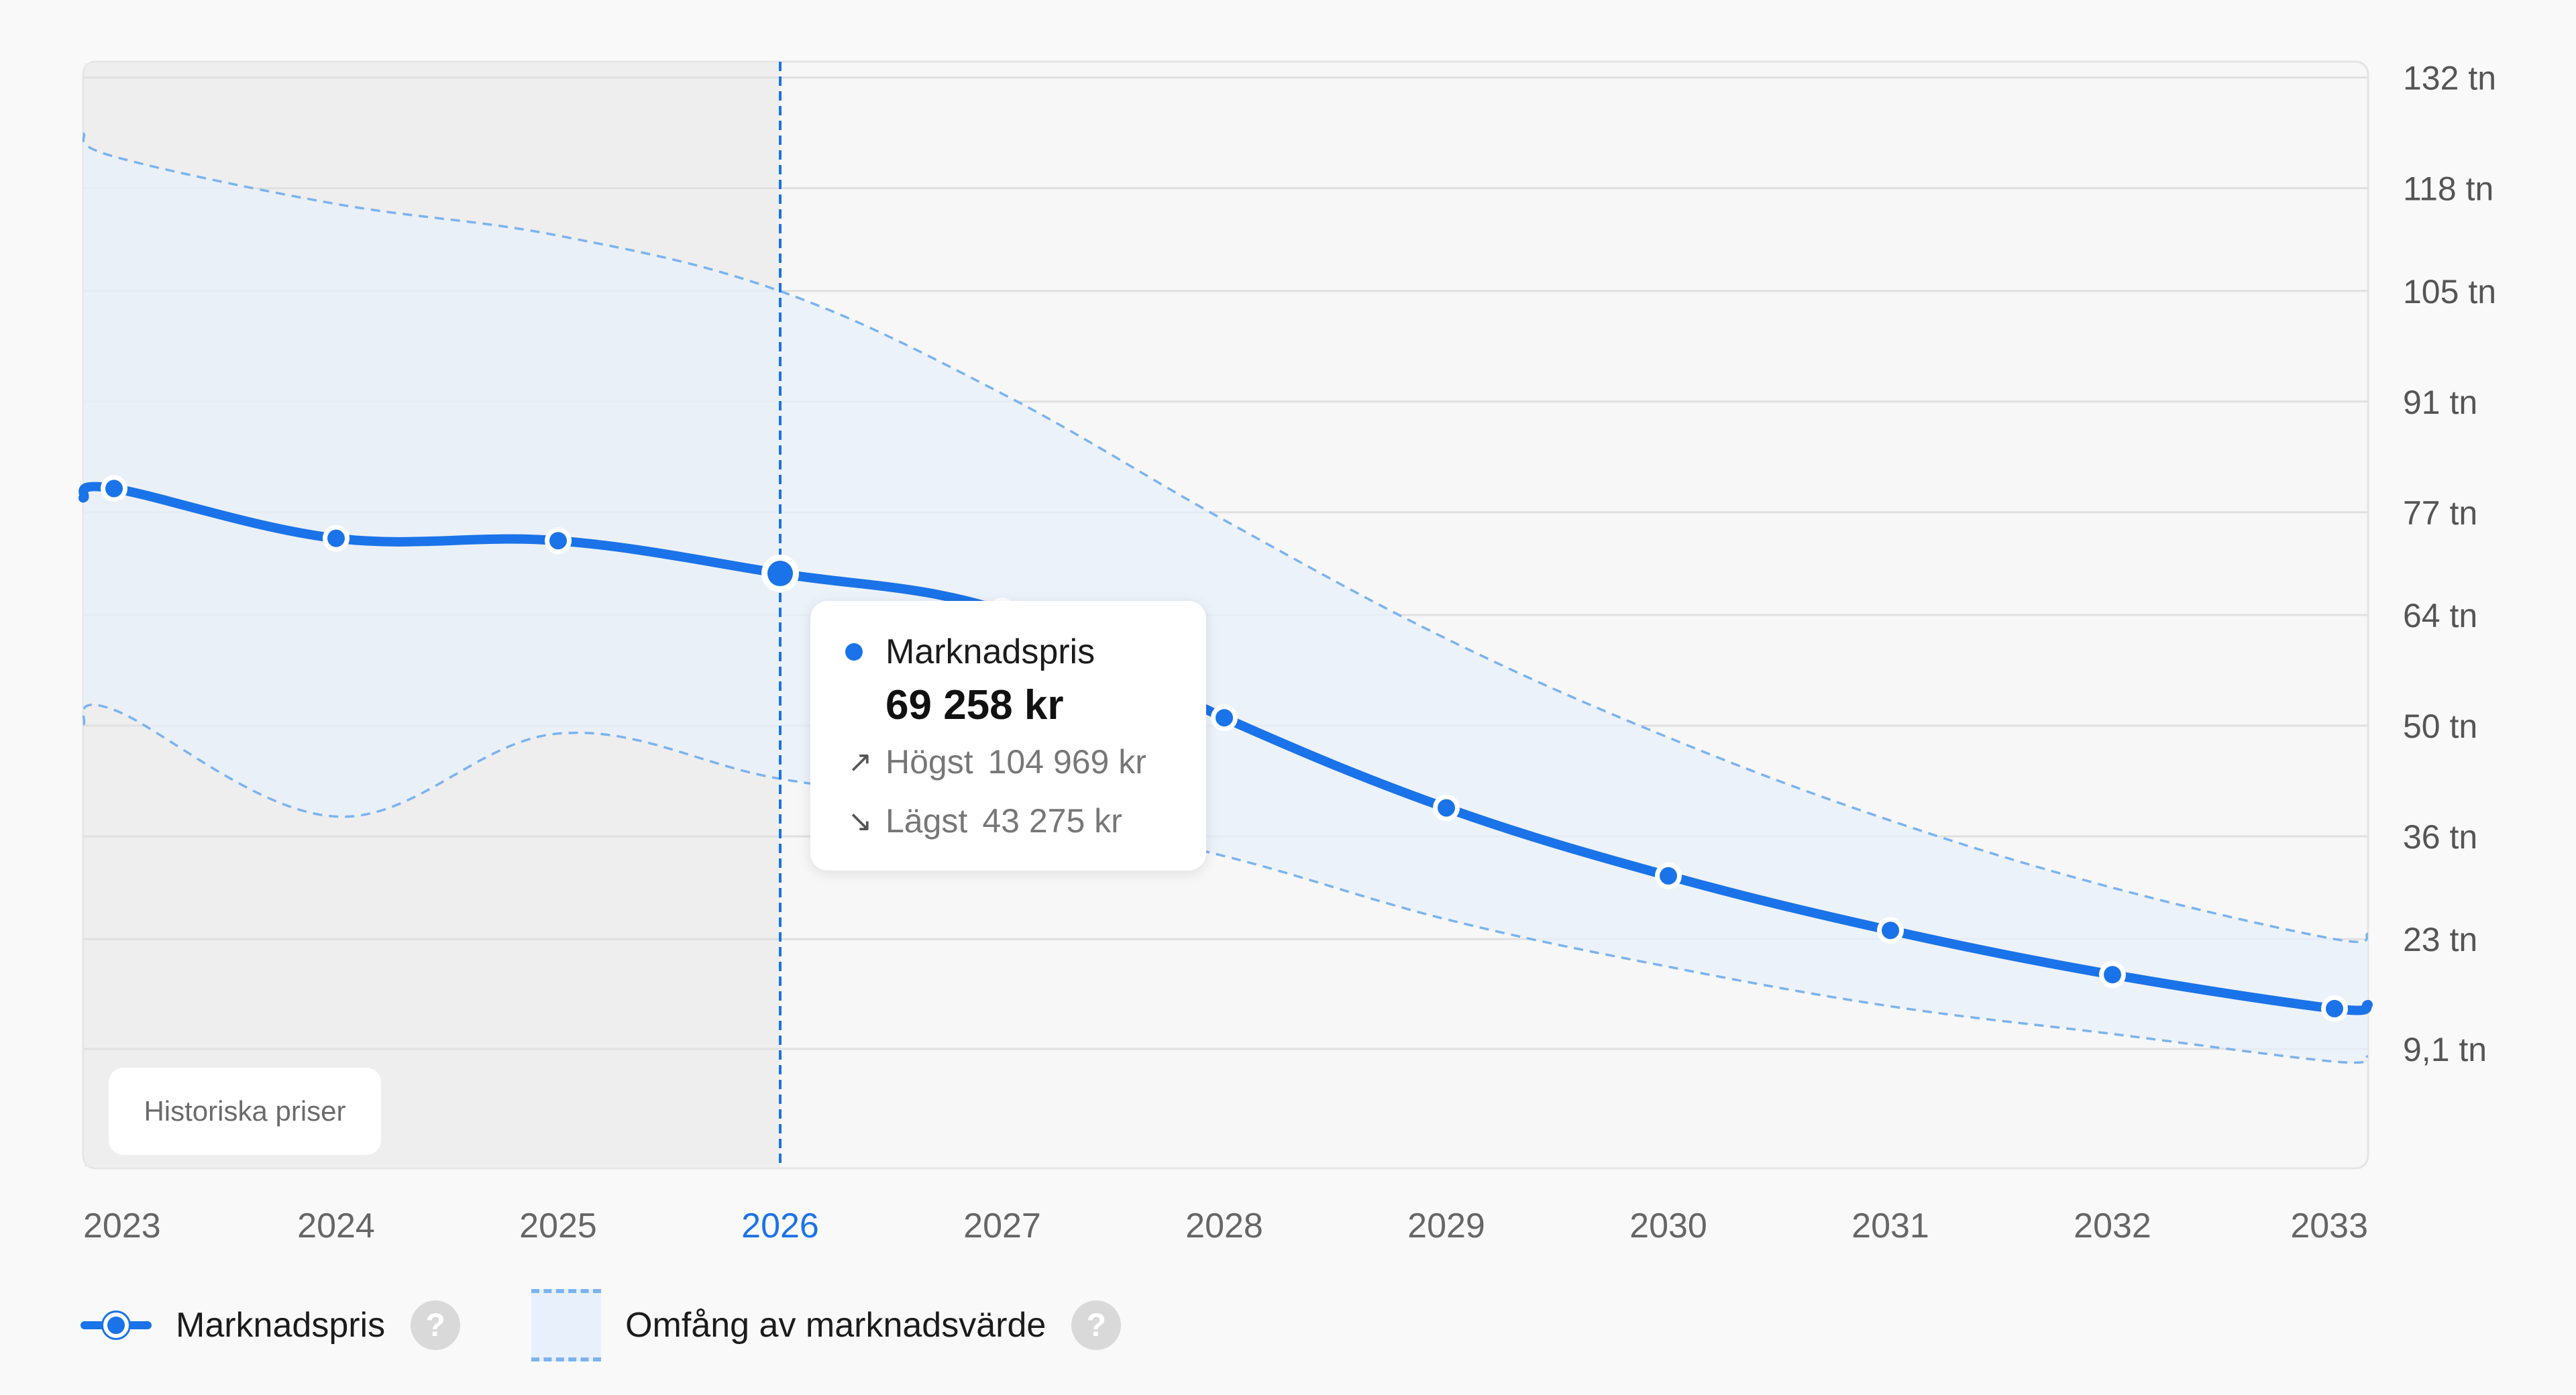  I want to click on x-tick-label: 2033, so click(2329, 1226).